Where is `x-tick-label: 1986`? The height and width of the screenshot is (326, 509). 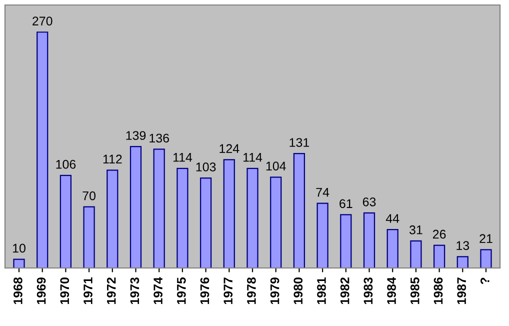
x-tick-label: 1986 is located at coordinates (438, 290).